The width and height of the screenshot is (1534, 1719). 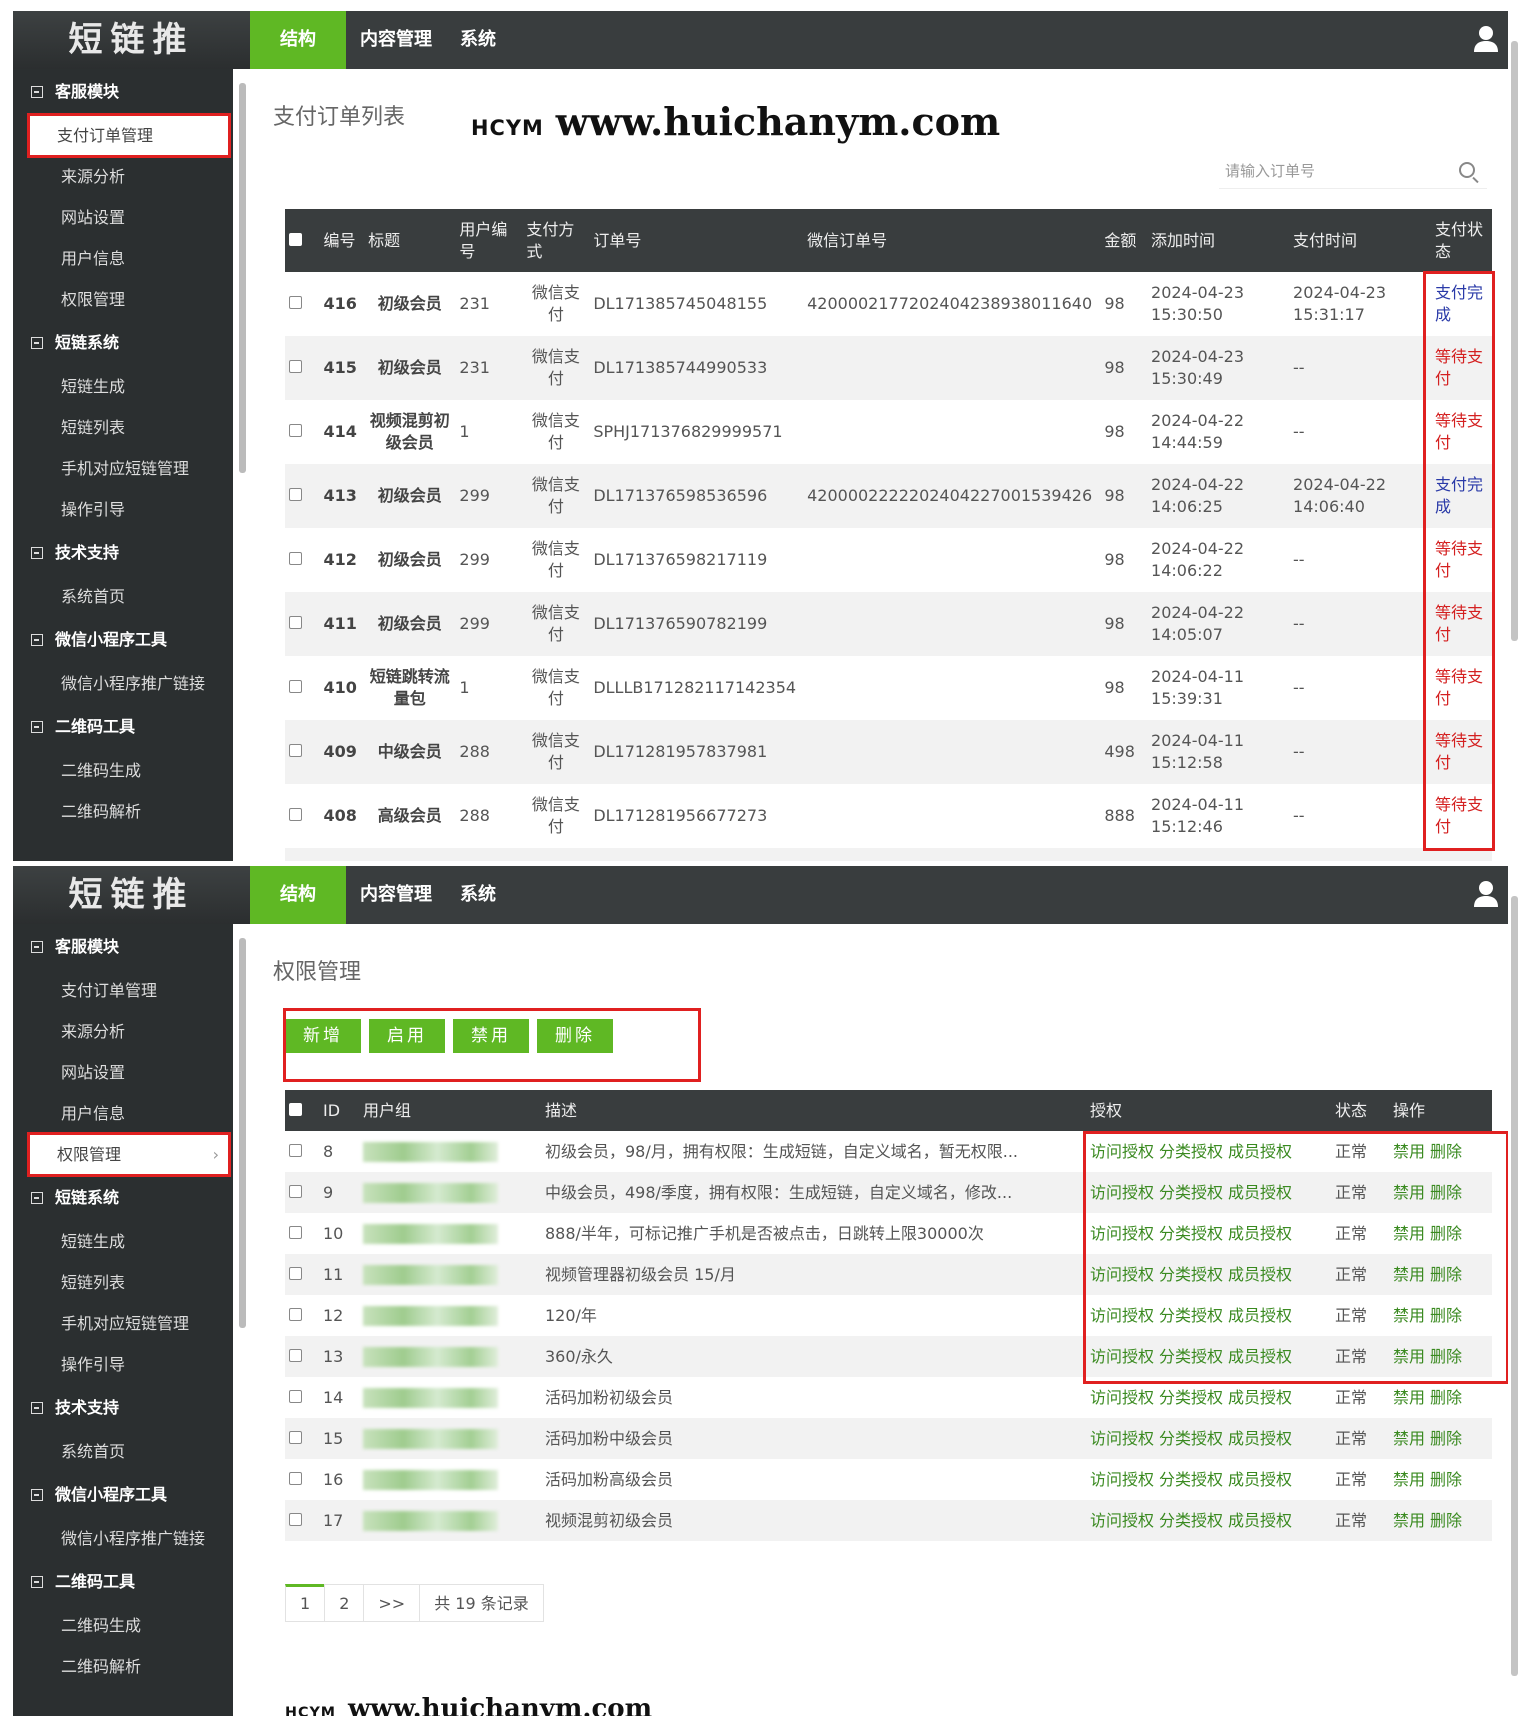 I want to click on sidebar-group: 客服模块, so click(x=123, y=92).